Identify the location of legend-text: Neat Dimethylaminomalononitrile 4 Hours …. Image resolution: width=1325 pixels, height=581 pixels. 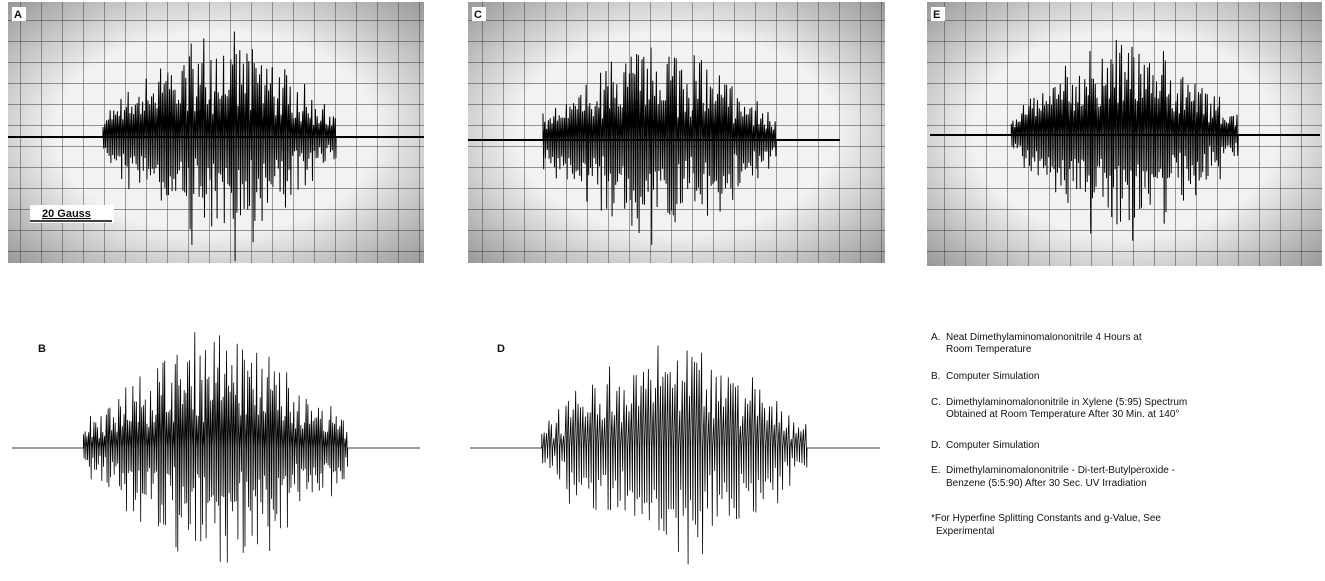
(1044, 337).